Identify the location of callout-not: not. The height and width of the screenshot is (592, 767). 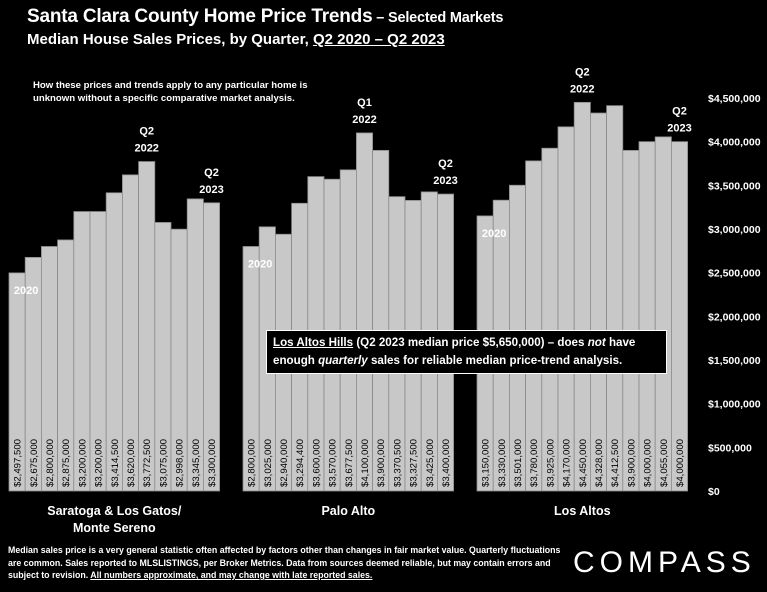
(596, 342).